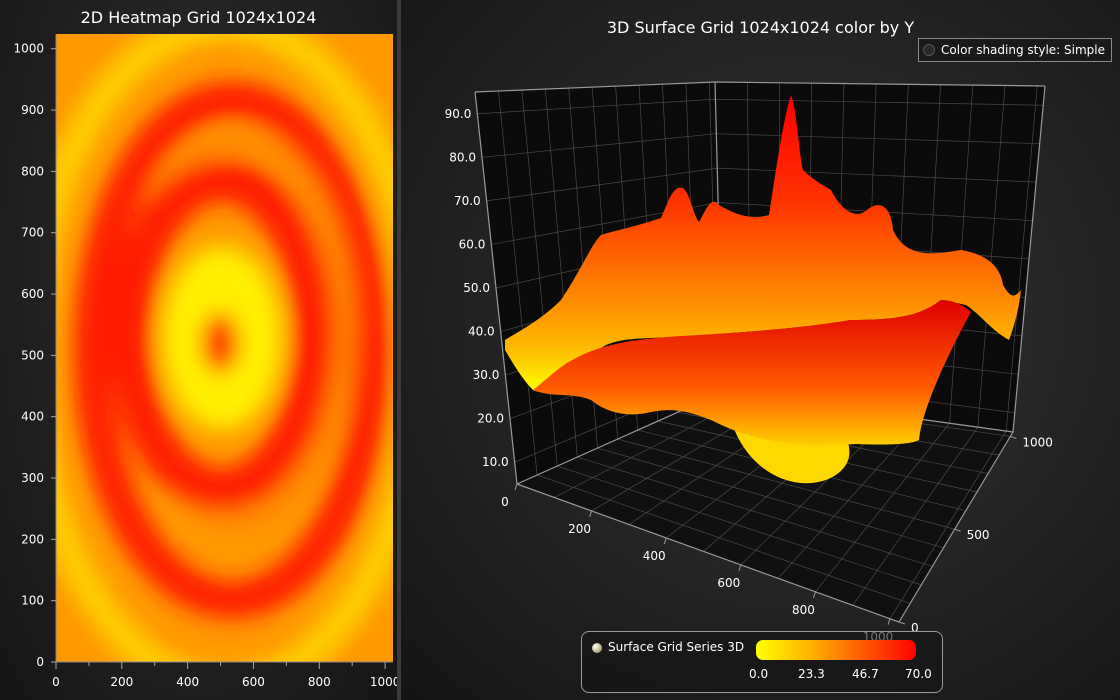 This screenshot has width=1120, height=700. What do you see at coordinates (495, 462) in the screenshot?
I see `surface-y-tick-label: 10.0` at bounding box center [495, 462].